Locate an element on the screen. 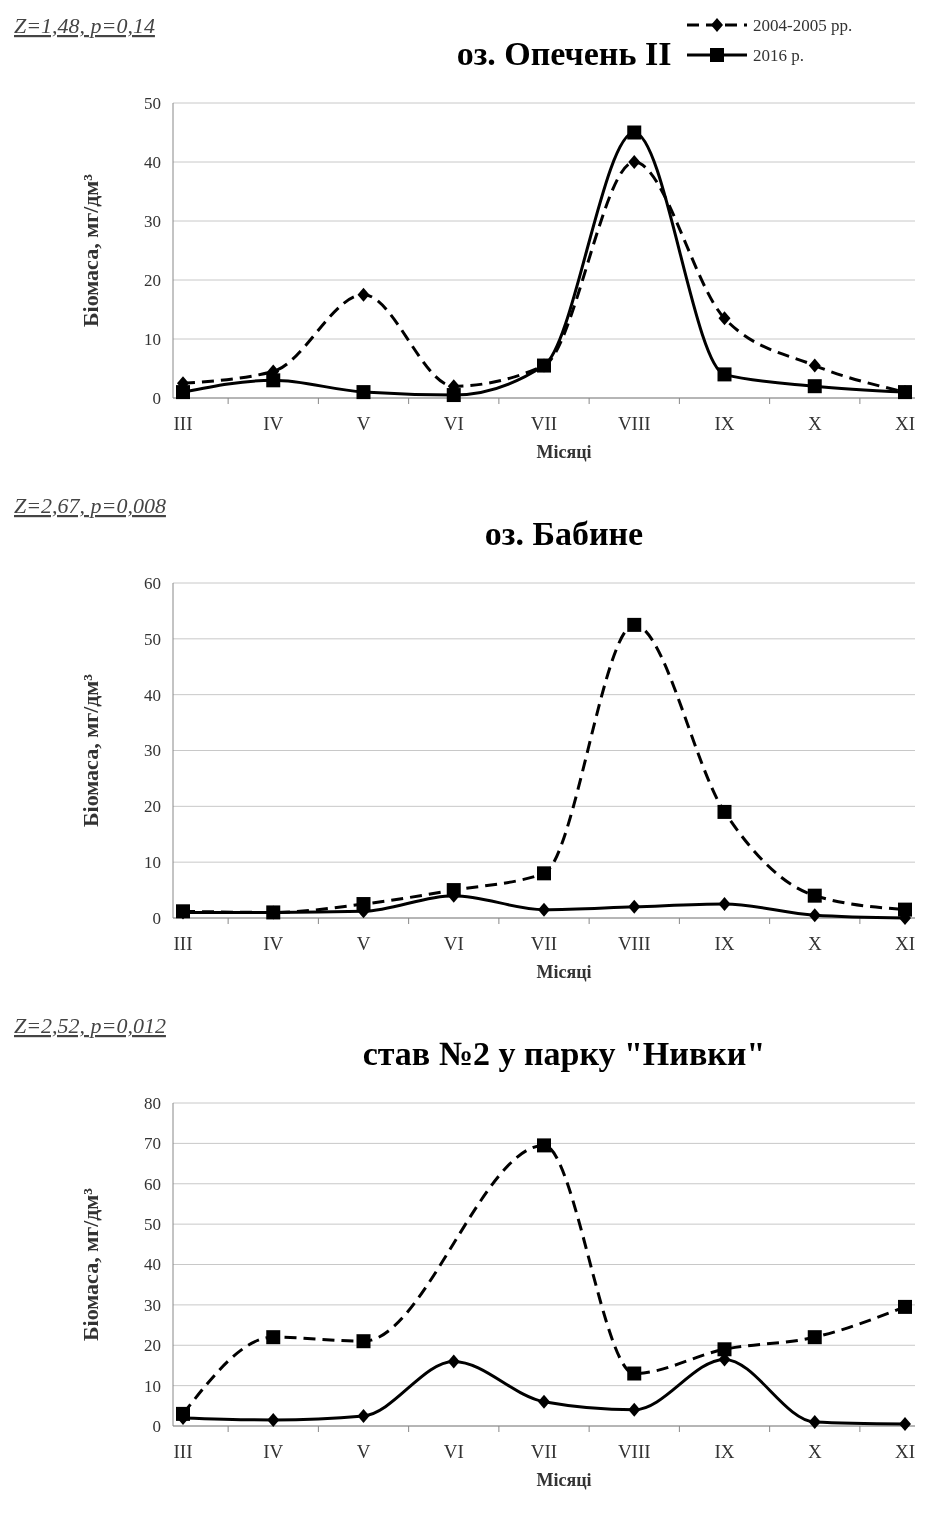 This screenshot has height=1524, width=945. text: Z=2,67, p=0,008 is located at coordinates (90, 505).